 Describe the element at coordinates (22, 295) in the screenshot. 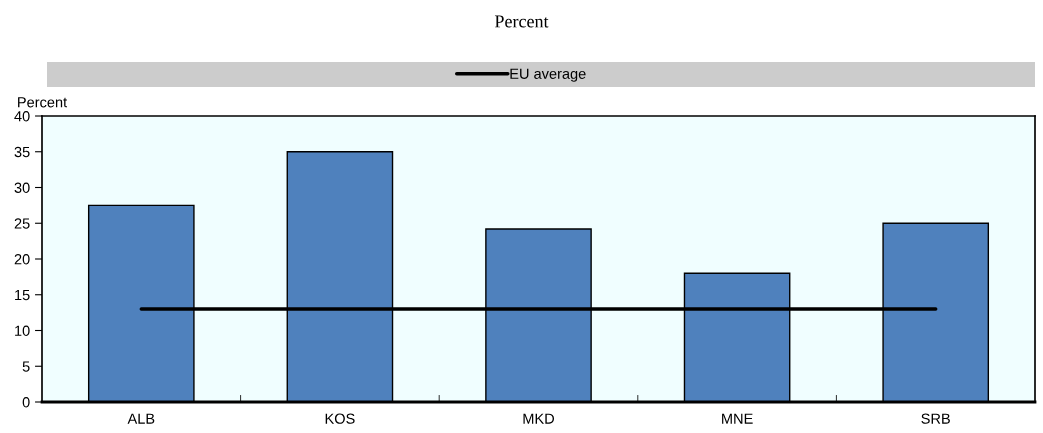

I see `y-tick-label: 15` at that location.